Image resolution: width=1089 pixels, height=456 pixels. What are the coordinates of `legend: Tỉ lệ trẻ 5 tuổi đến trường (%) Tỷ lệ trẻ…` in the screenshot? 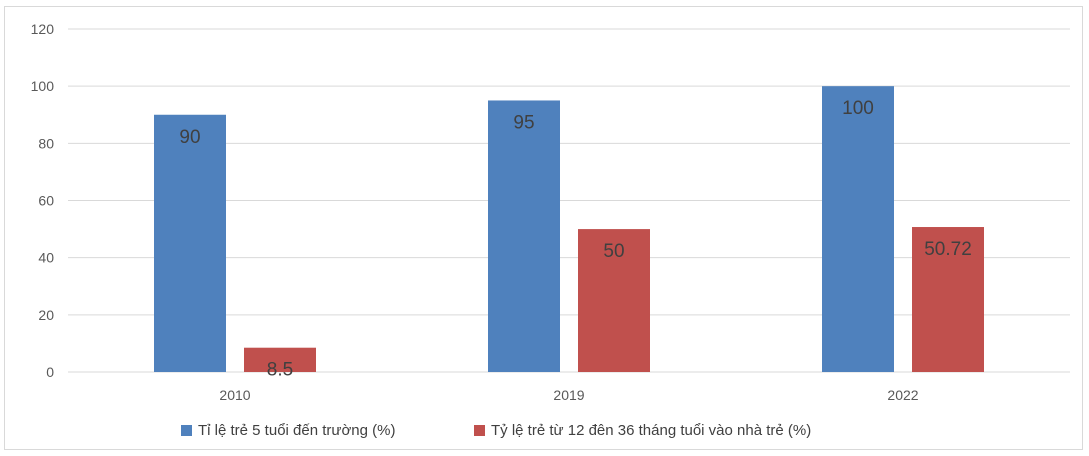 It's located at (496, 430).